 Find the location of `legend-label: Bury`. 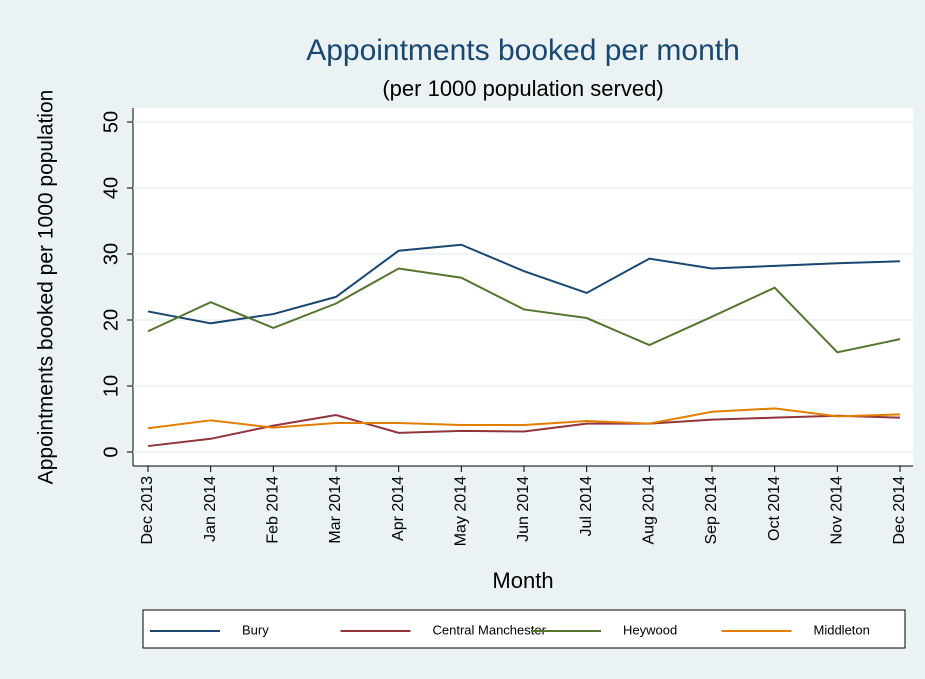

legend-label: Bury is located at coordinates (255, 629).